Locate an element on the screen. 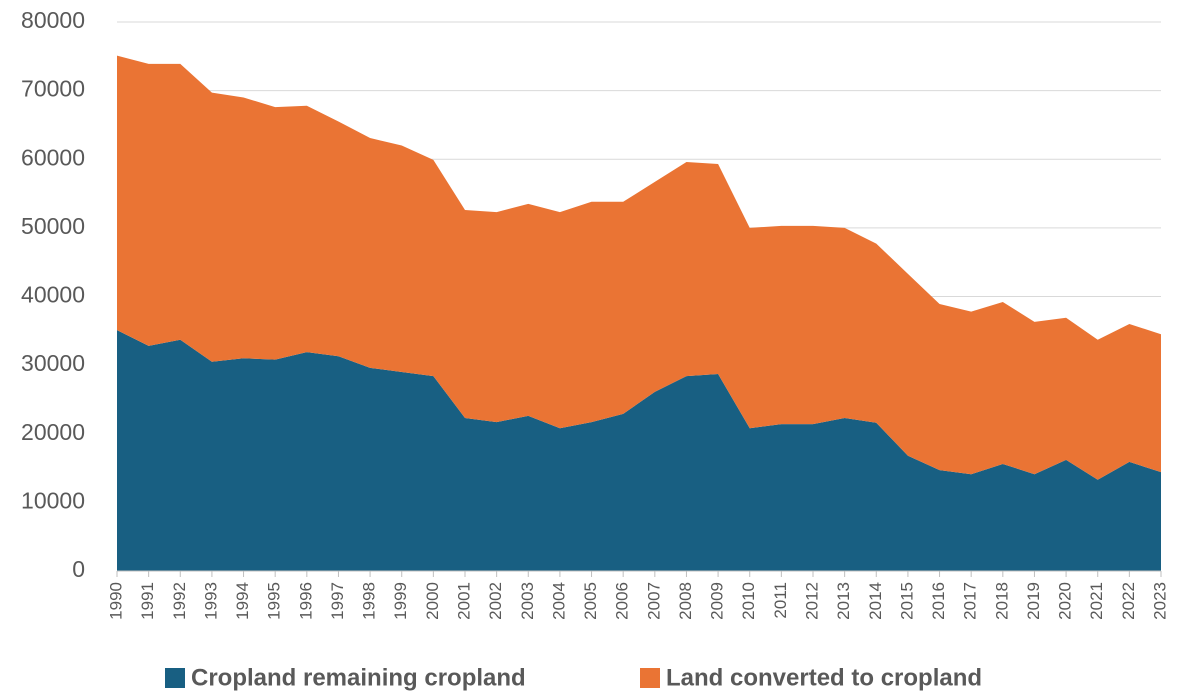  x-tick-label: 1991 is located at coordinates (147, 601).